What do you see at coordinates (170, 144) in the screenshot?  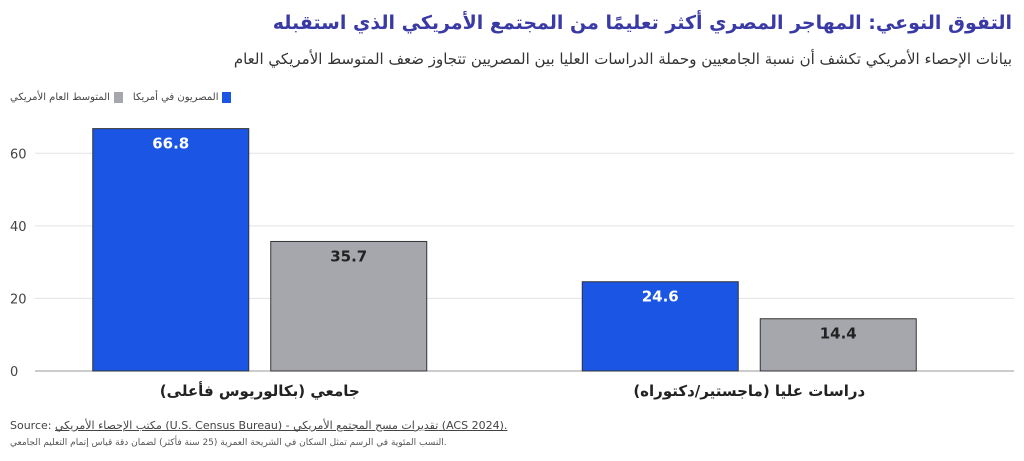 I see `data-label: 66.8` at bounding box center [170, 144].